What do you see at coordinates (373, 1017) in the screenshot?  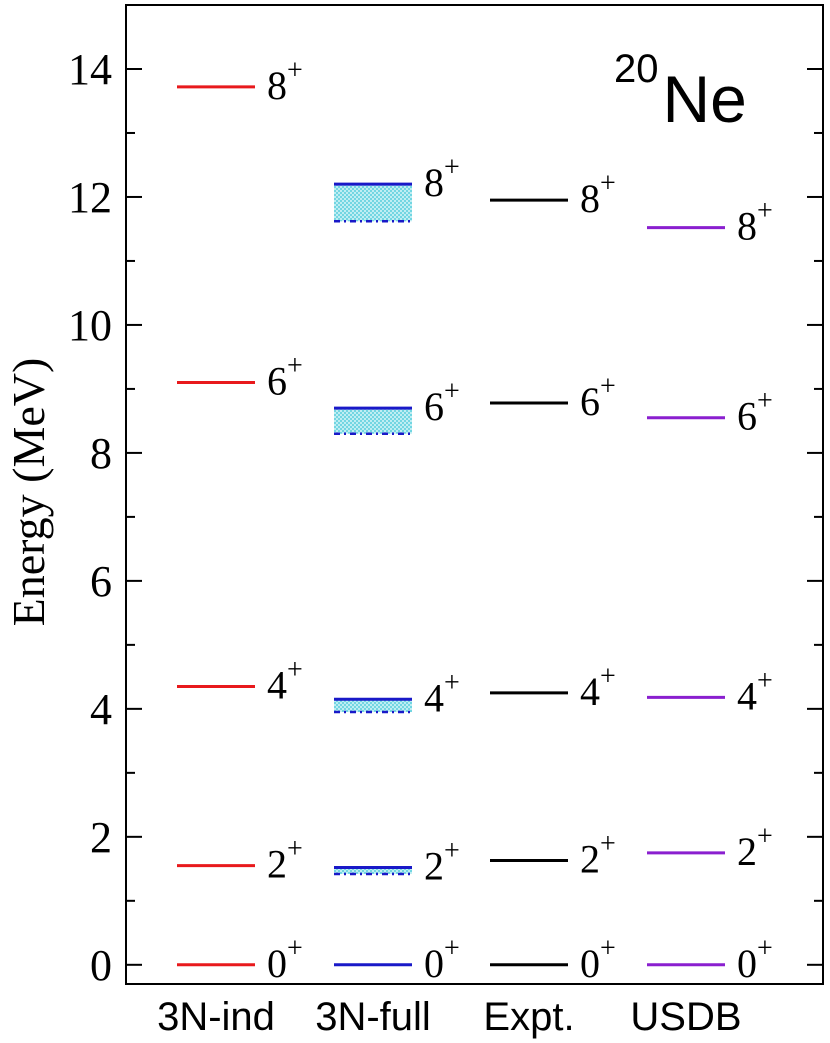 I see `column-label: 3N-full` at bounding box center [373, 1017].